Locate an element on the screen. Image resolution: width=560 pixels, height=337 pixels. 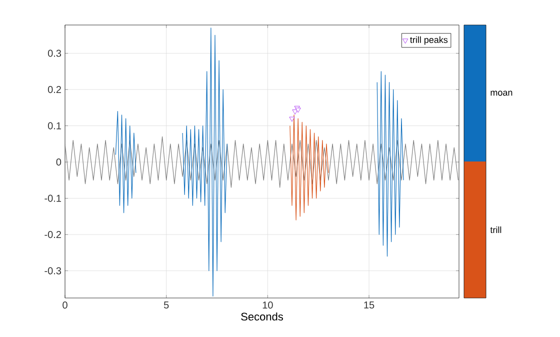
y-tick-label: -0.1 is located at coordinates (52, 198).